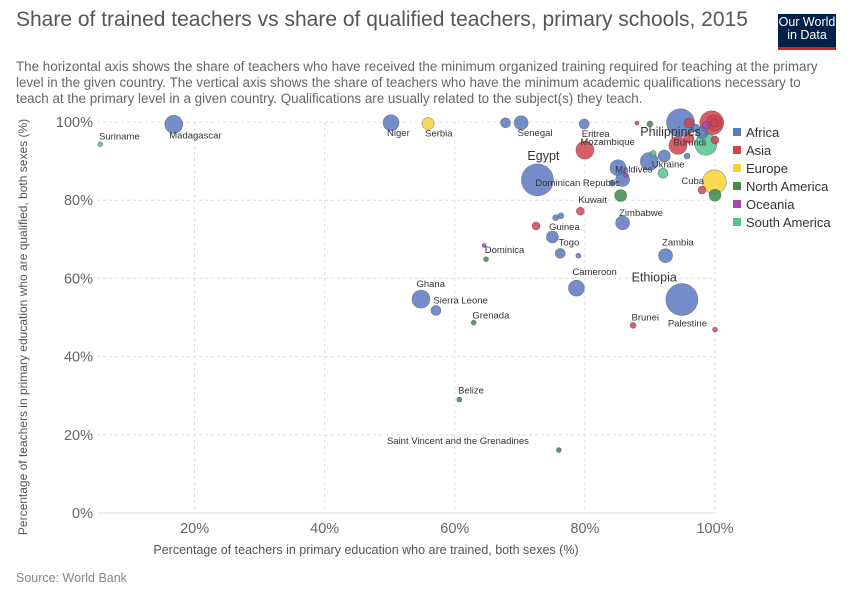 The width and height of the screenshot is (850, 600). What do you see at coordinates (564, 227) in the screenshot?
I see `point-label: Guinea` at bounding box center [564, 227].